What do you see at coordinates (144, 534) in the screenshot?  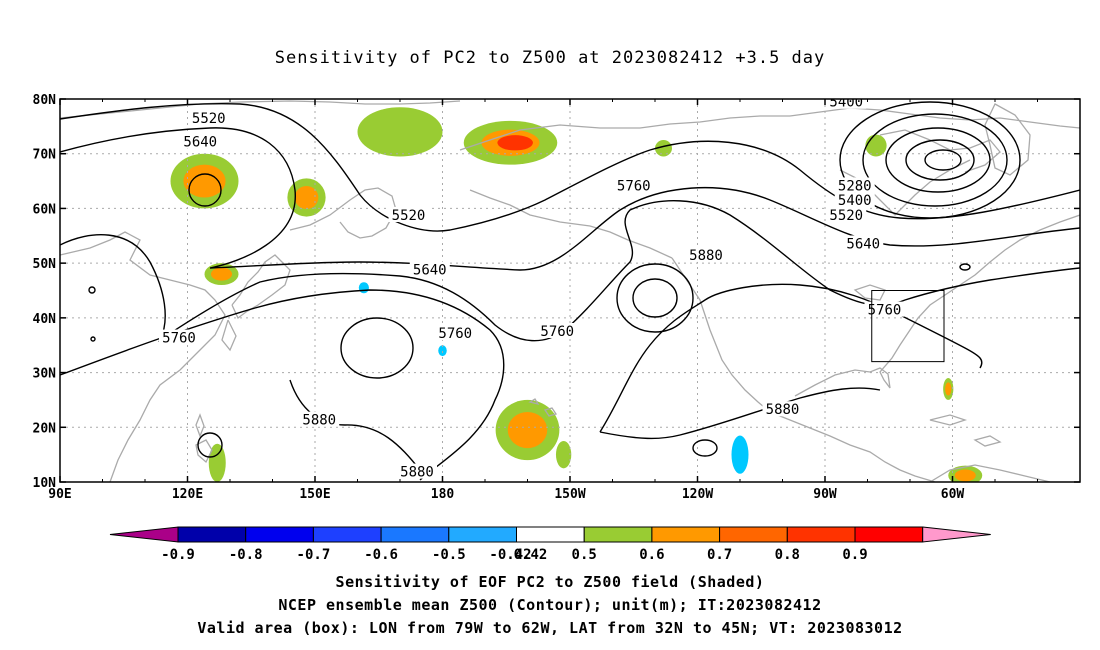 I see `colorbar-min-arrow` at bounding box center [144, 534].